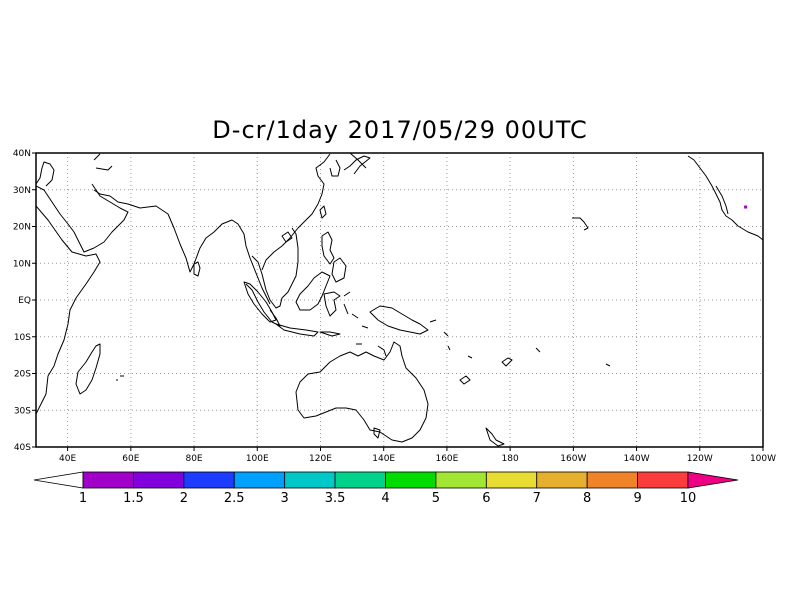  What do you see at coordinates (130, 459) in the screenshot?
I see `lon-tick-label: 60E` at bounding box center [130, 459].